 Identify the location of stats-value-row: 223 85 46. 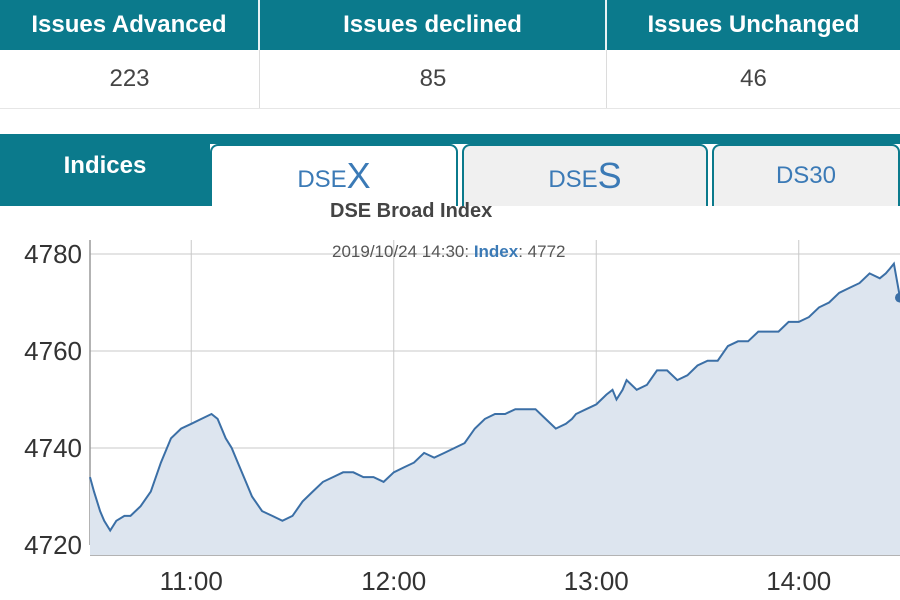
(450, 79).